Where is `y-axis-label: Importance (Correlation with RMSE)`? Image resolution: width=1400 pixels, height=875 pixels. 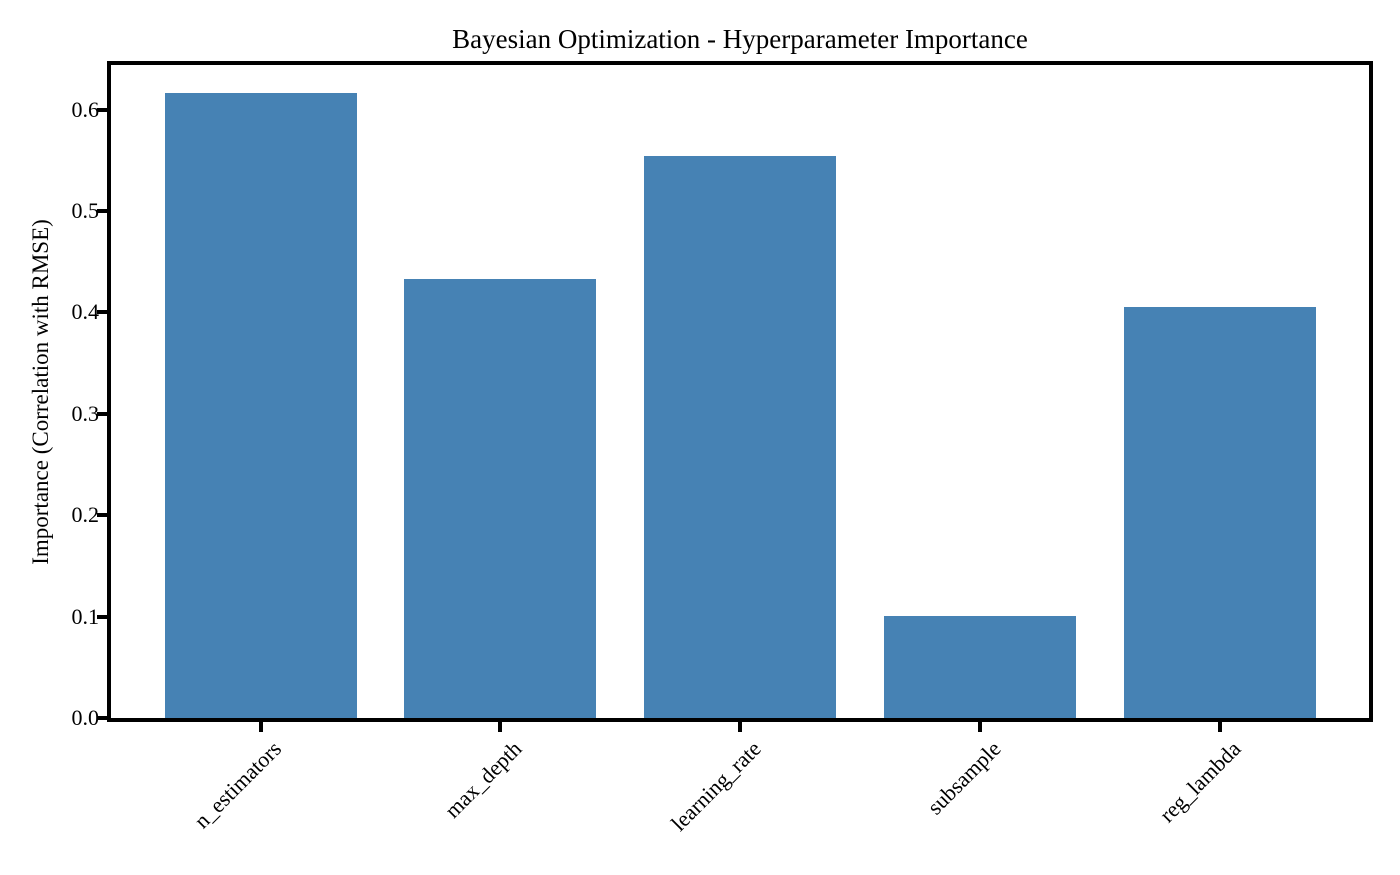
y-axis-label: Importance (Correlation with RMSE) is located at coordinates (40, 392).